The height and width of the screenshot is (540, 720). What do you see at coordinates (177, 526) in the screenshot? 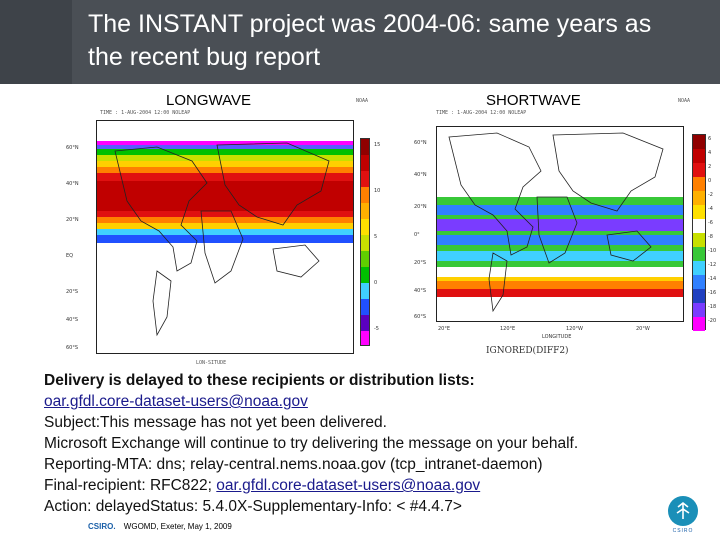
I see `footer-text: WGOMD, Exeter, May 1, 2009` at bounding box center [177, 526].